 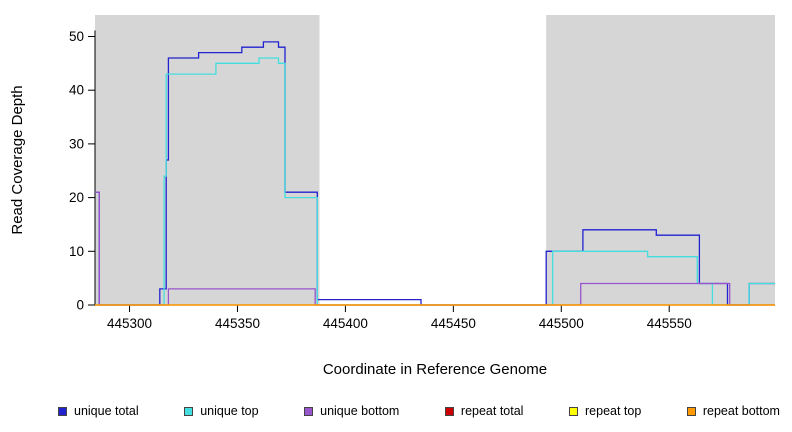 I want to click on legend-swatch-repeat-bottom, so click(x=691, y=411).